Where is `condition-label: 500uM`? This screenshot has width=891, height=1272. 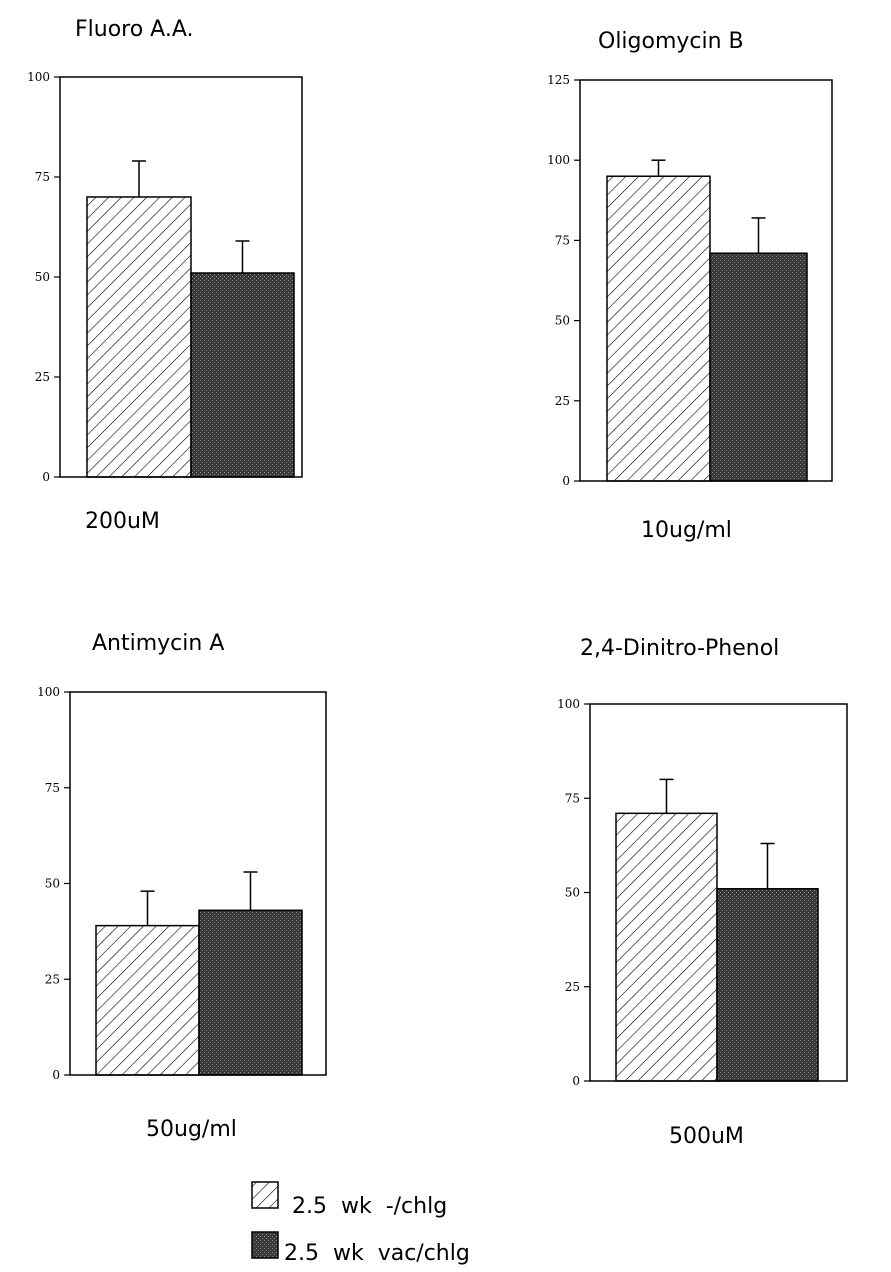 condition-label: 500uM is located at coordinates (706, 1136).